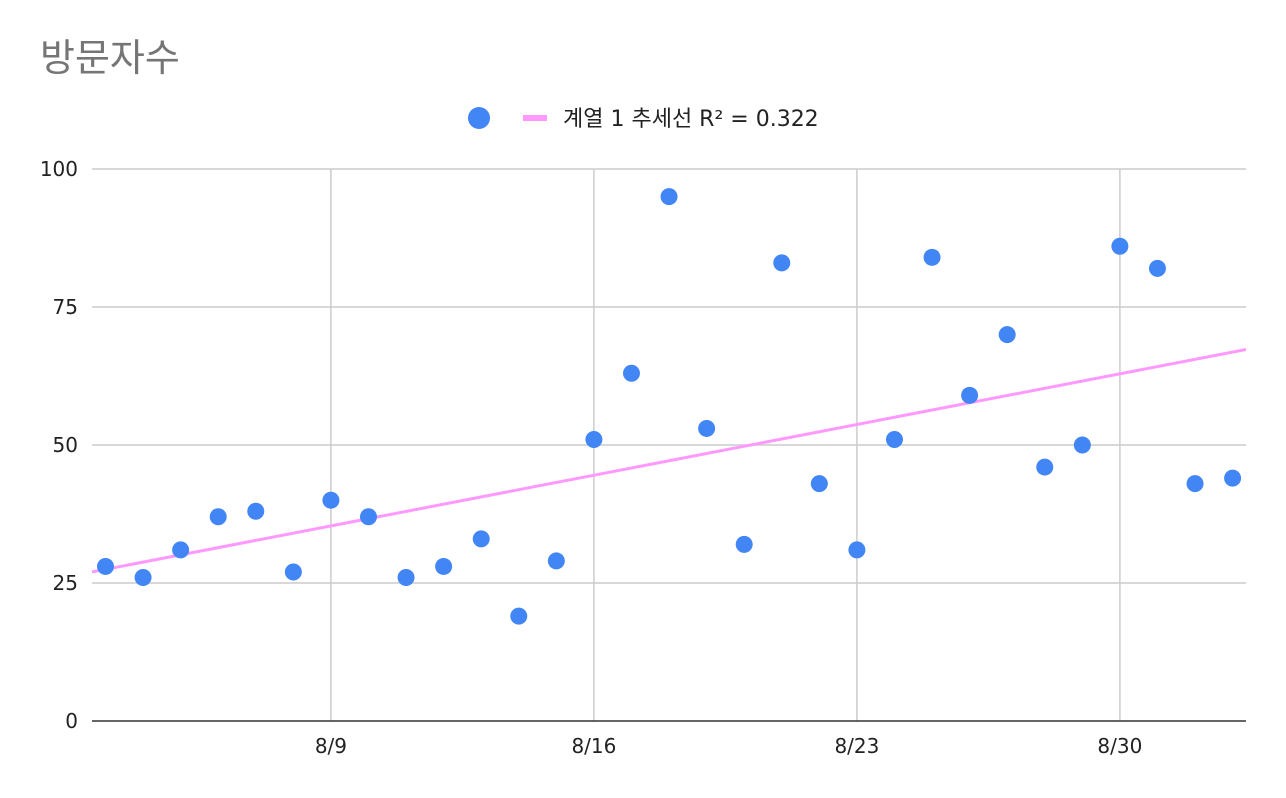  I want to click on y-tick-label: 50, so click(65, 445).